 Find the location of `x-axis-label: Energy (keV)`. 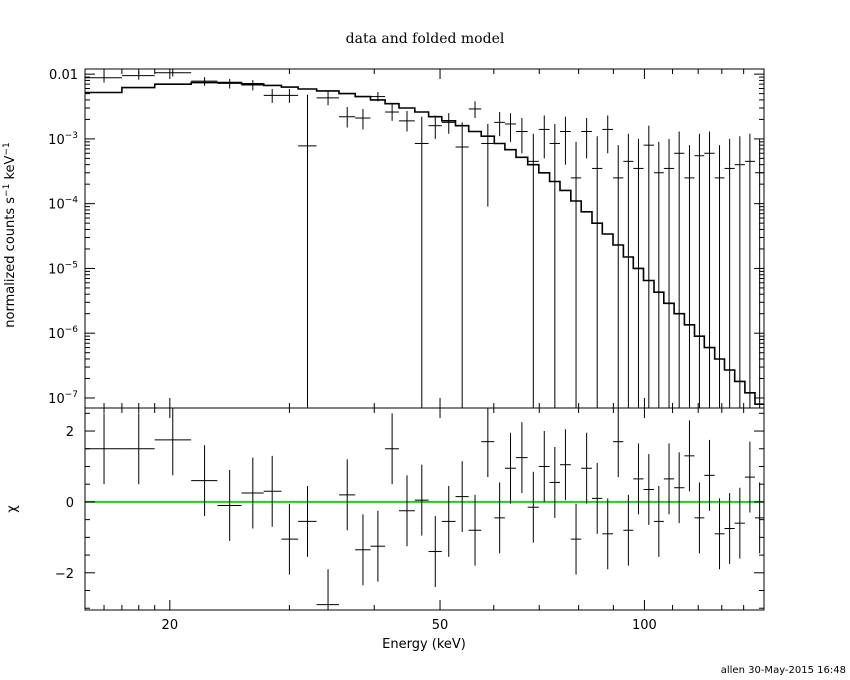

x-axis-label: Energy (keV) is located at coordinates (424, 644).